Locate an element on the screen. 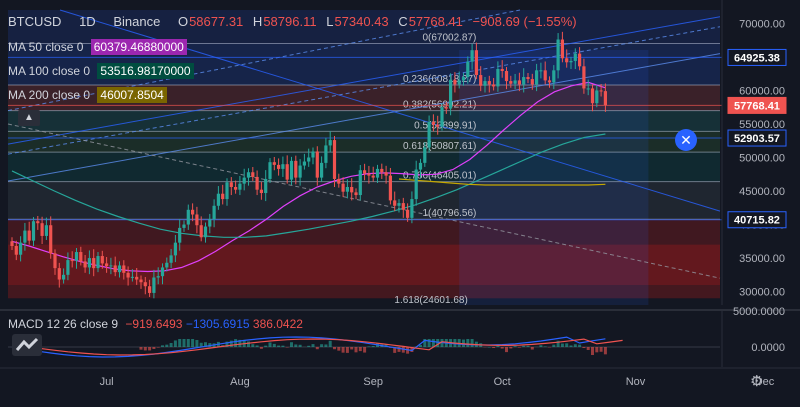 Image resolution: width=800 pixels, height=407 pixels. fib-zone is located at coordinates (364, 121).